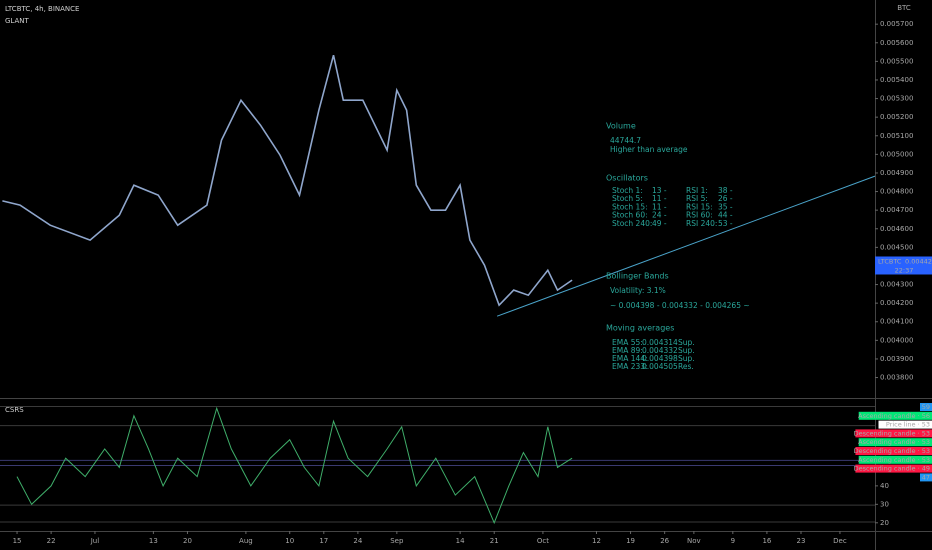 Image resolution: width=932 pixels, height=550 pixels. What do you see at coordinates (701, 223) in the screenshot?
I see `oscillator-cell: RSI 240:` at bounding box center [701, 223].